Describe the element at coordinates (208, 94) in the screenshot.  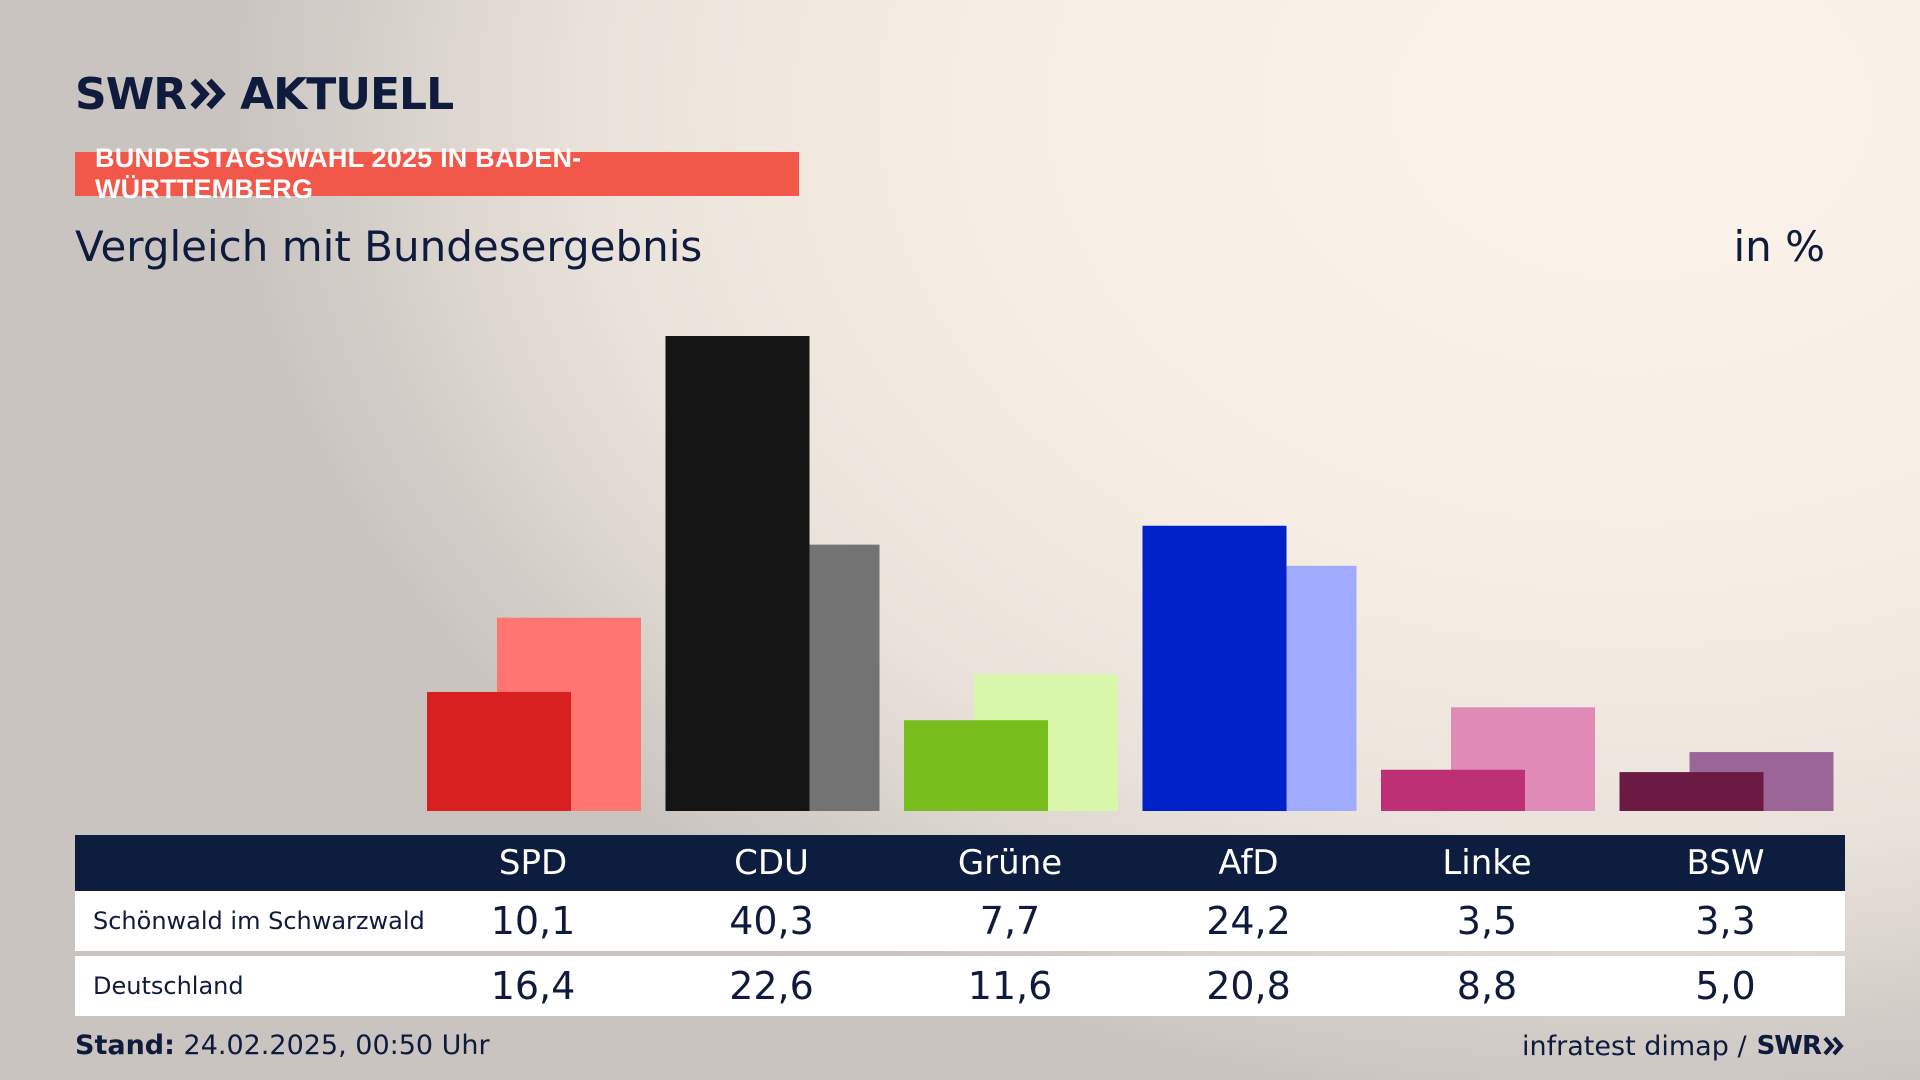
I see `chevron-double-icon` at that location.